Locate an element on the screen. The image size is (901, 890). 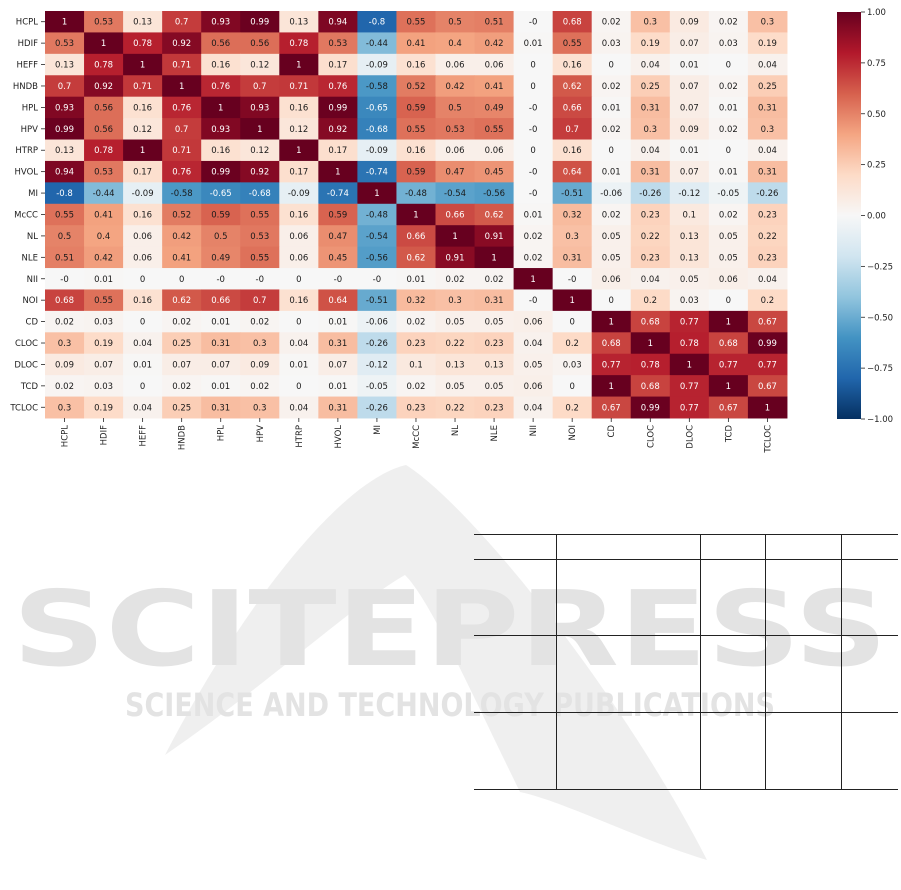
cell-value-label: 0.67 is located at coordinates (767, 323).